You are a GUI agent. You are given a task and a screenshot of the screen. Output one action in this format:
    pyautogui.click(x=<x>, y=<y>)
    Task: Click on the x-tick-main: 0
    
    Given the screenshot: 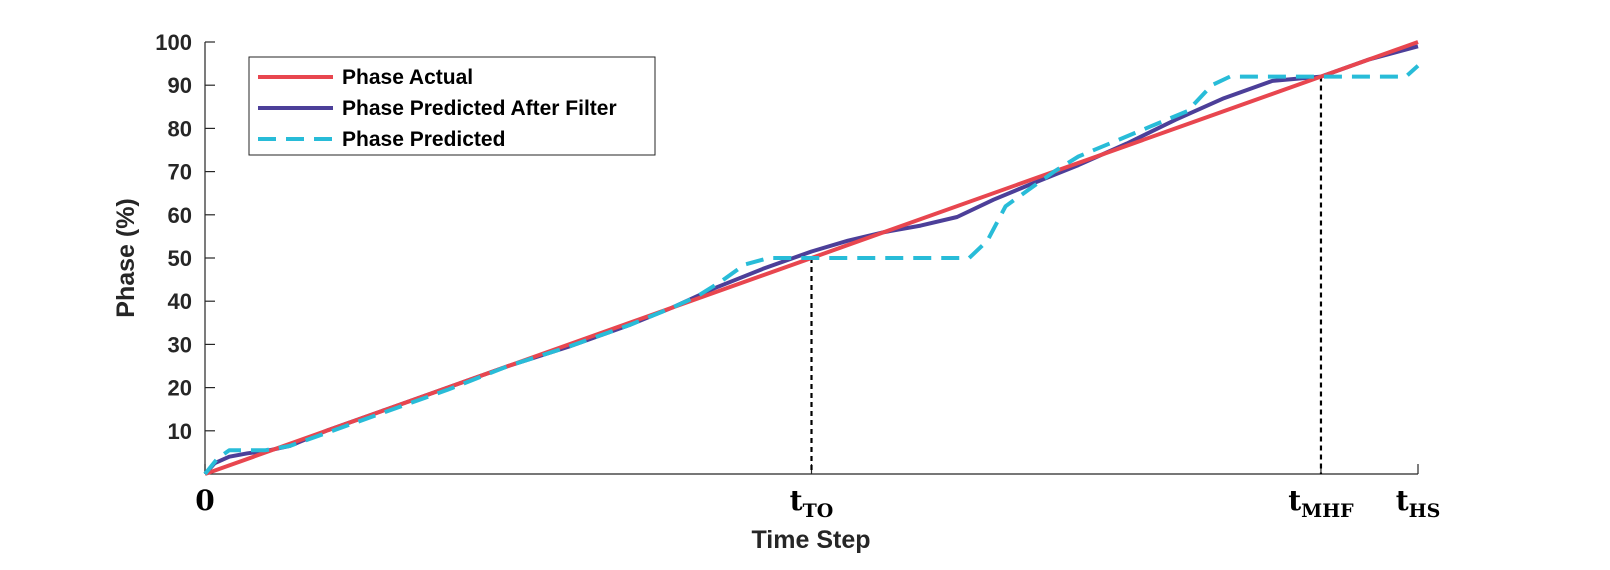 What is the action you would take?
    pyautogui.click(x=204, y=500)
    